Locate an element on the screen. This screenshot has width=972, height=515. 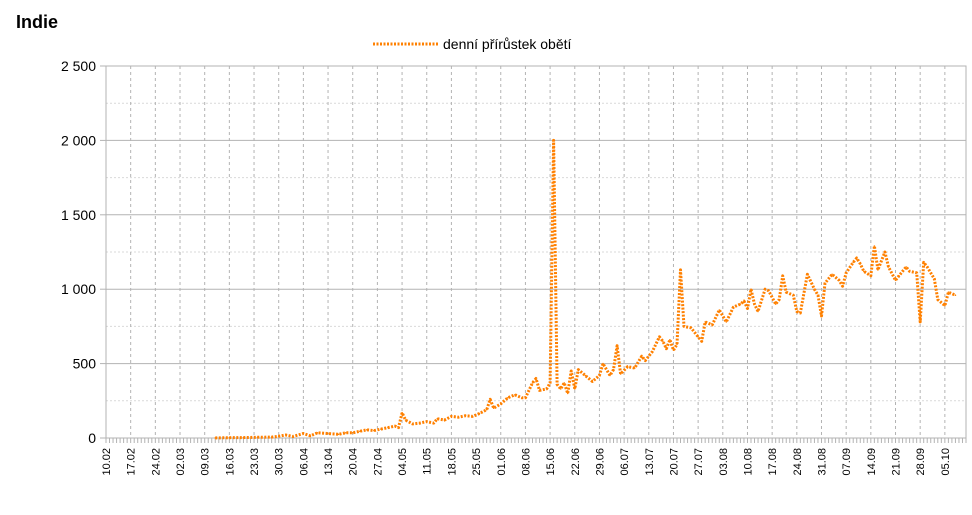
x-tick-label: 10.02 is located at coordinates (107, 462).